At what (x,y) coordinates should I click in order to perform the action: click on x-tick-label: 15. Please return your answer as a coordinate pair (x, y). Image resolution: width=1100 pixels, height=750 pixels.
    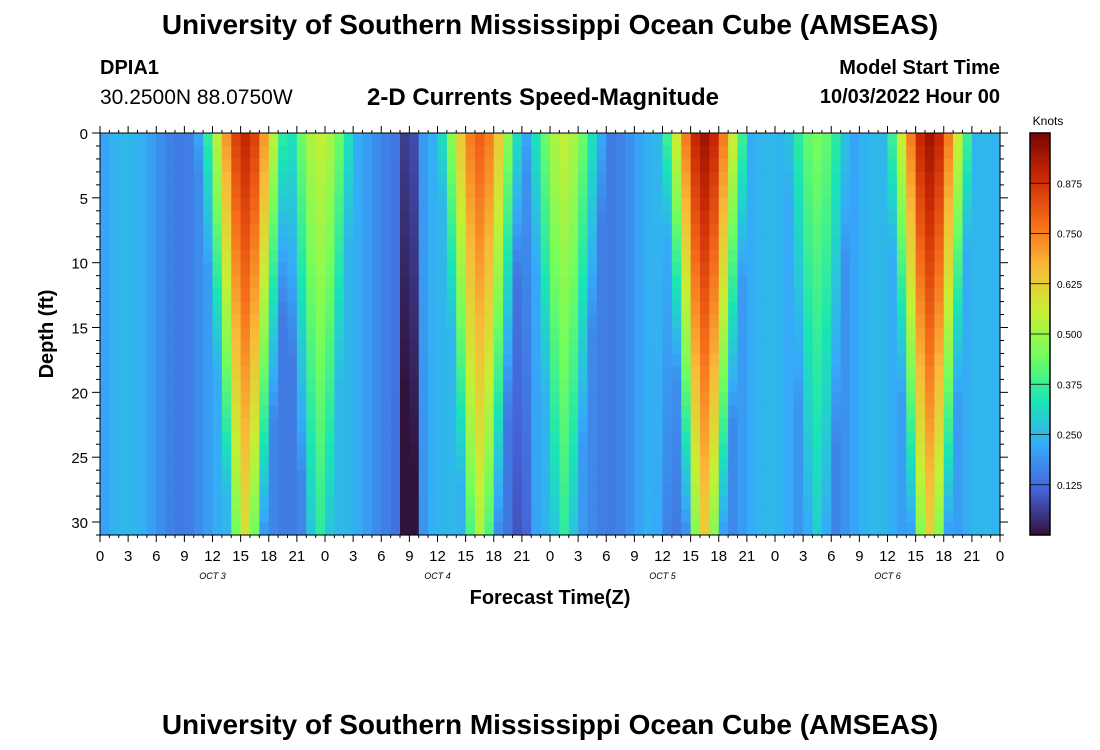
    Looking at the image, I should click on (240, 556).